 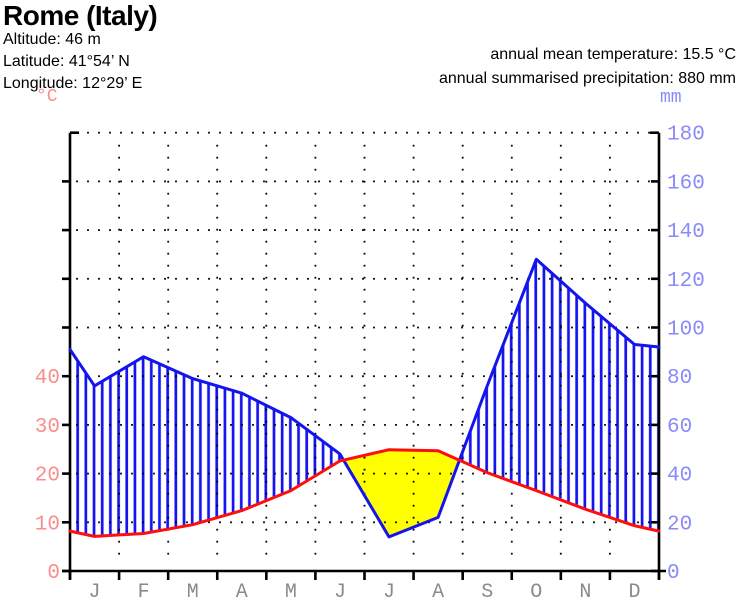 What do you see at coordinates (686, 232) in the screenshot?
I see `right-tick-label: 140` at bounding box center [686, 232].